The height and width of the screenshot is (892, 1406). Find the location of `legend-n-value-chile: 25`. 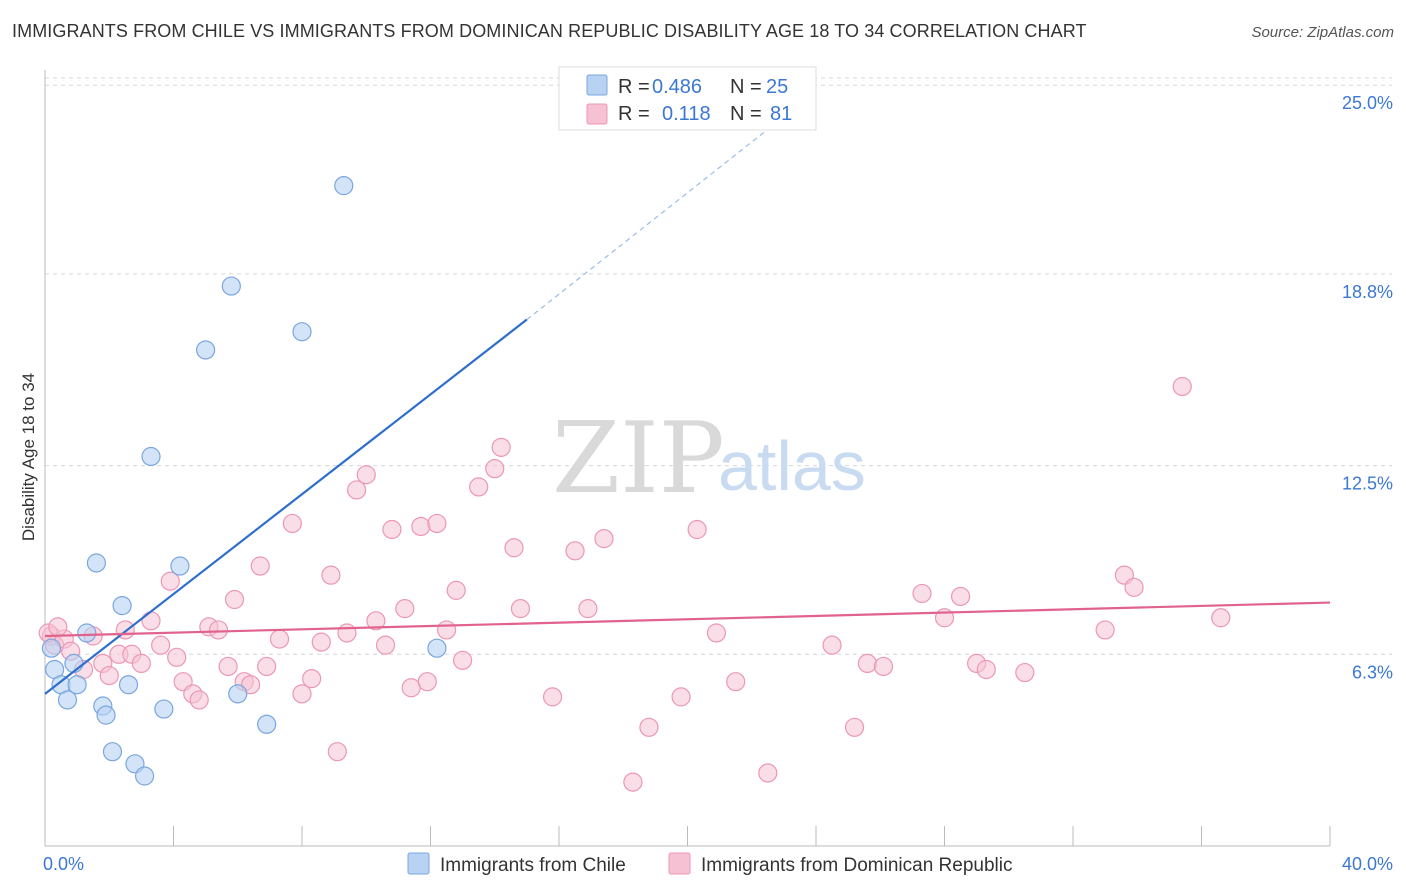

legend-n-value-chile: 25 is located at coordinates (777, 87).